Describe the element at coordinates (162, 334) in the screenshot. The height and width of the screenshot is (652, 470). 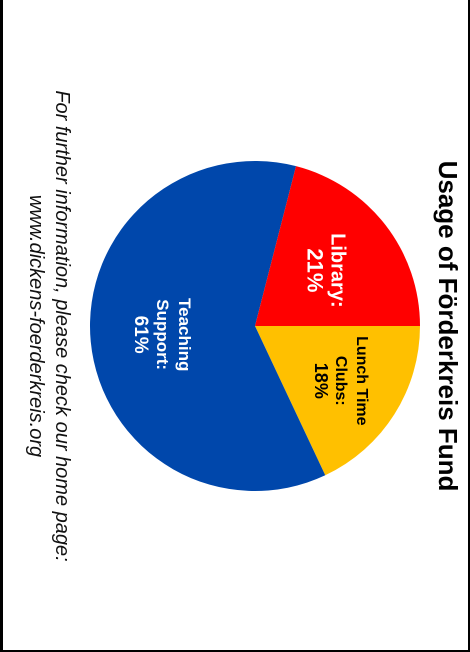
I see `pie-slice-label: Support:` at that location.